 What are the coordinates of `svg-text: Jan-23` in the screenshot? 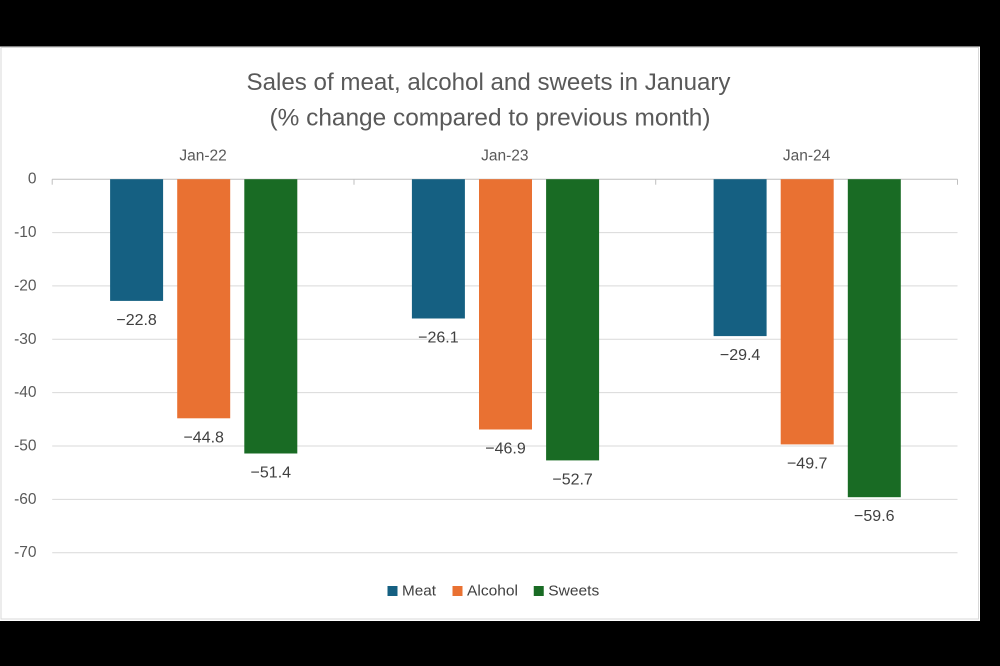 It's located at (504, 156).